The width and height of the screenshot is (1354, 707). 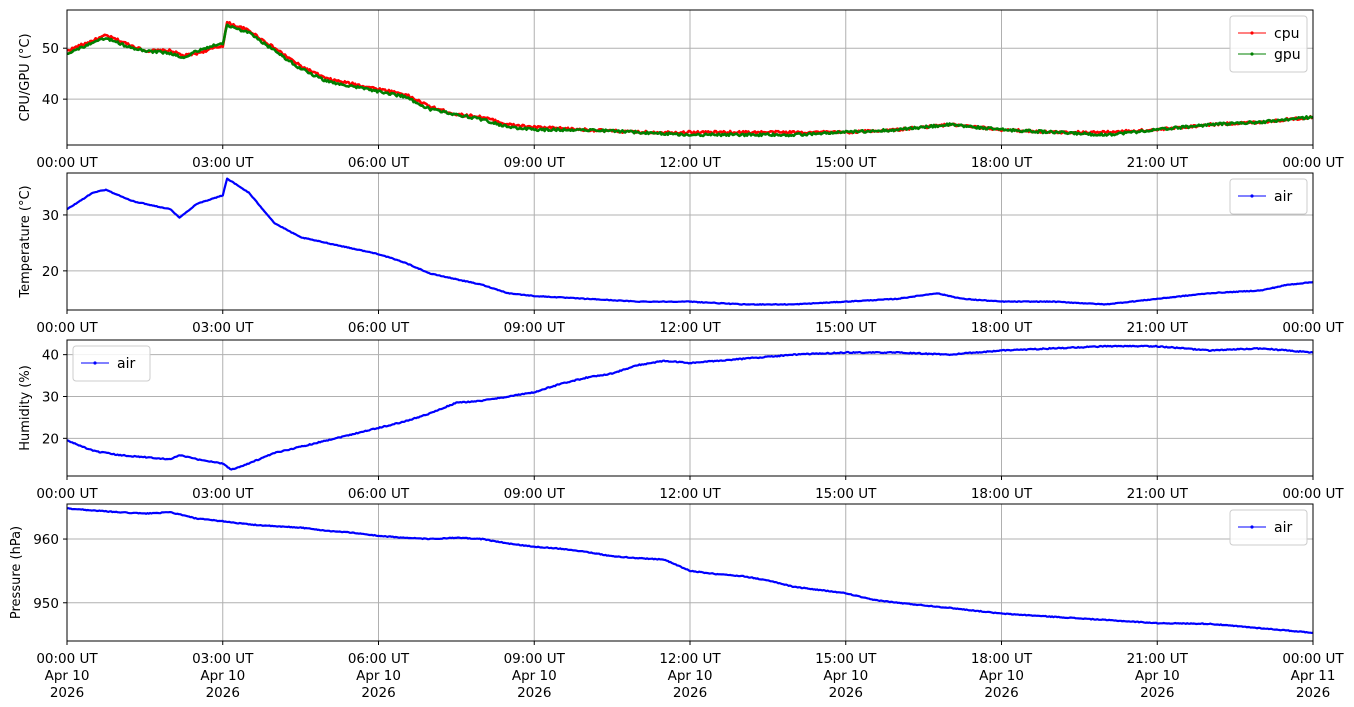 What do you see at coordinates (1252, 54) in the screenshot?
I see `legend-marker-gpu` at bounding box center [1252, 54].